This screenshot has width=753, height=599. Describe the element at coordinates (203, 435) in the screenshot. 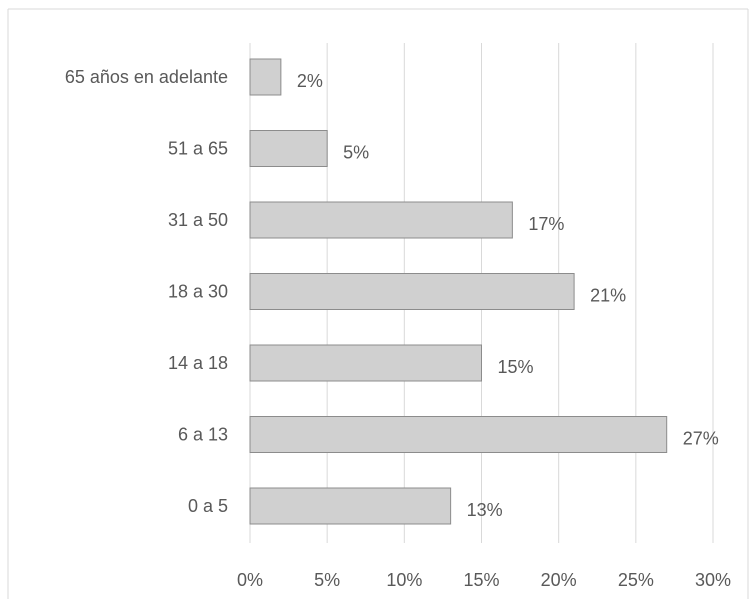

I see `category-label: 6 a 13` at that location.